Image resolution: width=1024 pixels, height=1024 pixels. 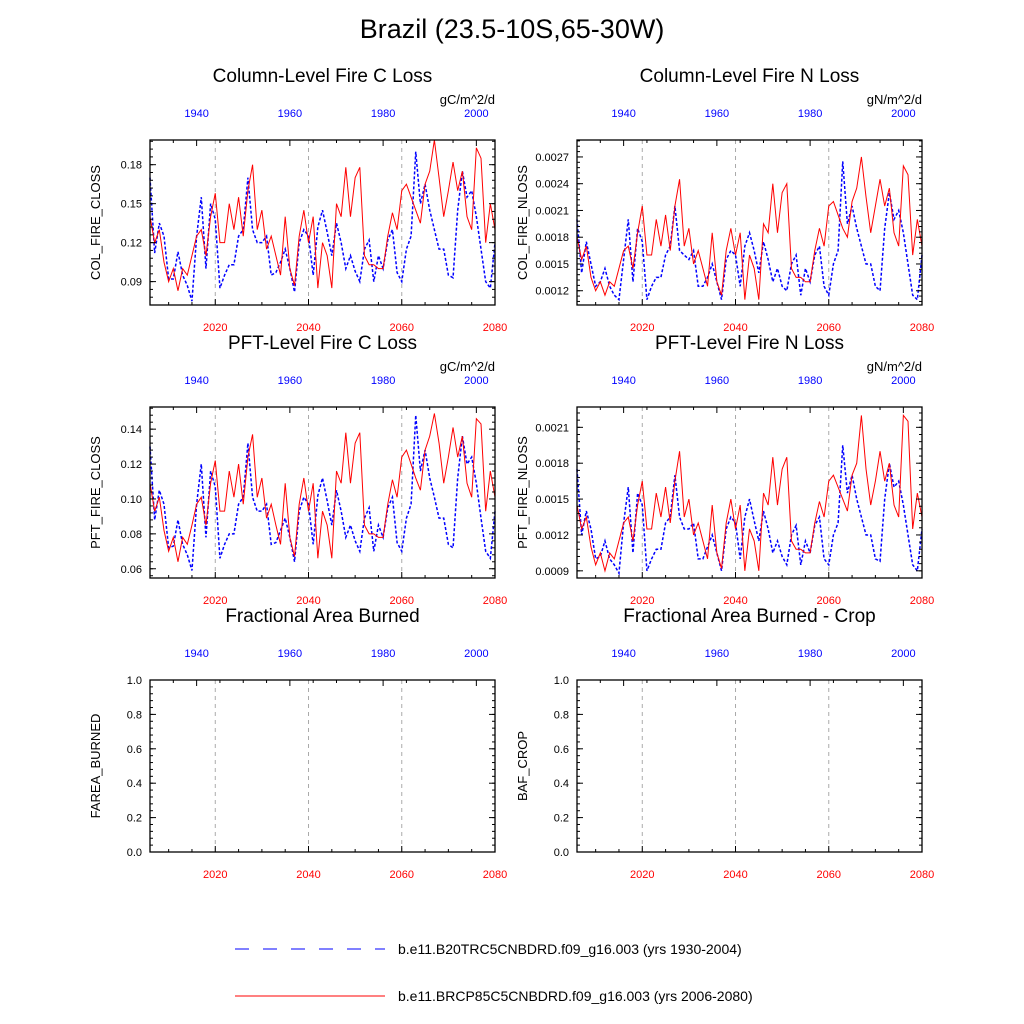 What do you see at coordinates (561, 819) in the screenshot?
I see `y-tick-label: 0.2` at bounding box center [561, 819].